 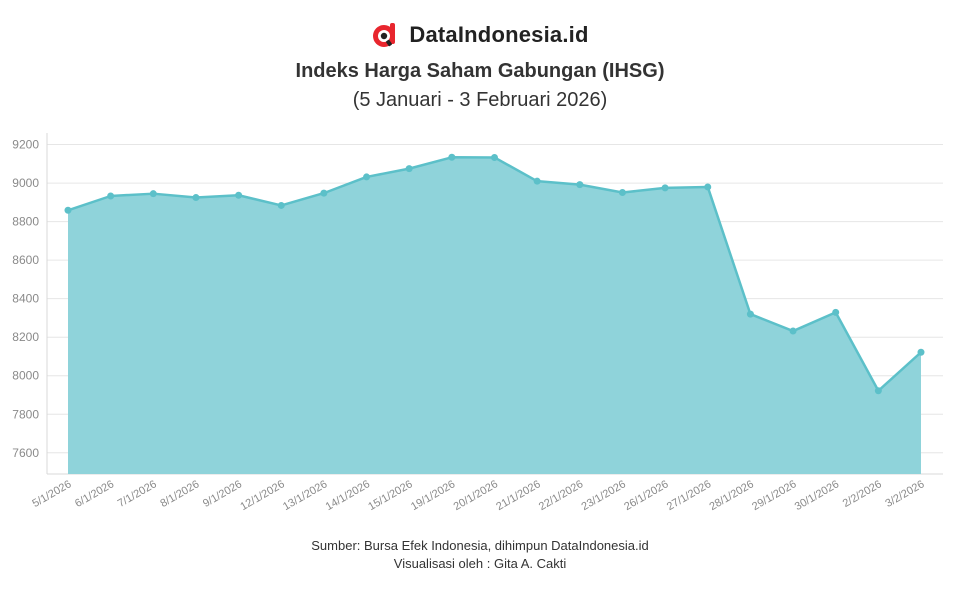 I want to click on x-tick-label: 22/1/2026, so click(x=561, y=495).